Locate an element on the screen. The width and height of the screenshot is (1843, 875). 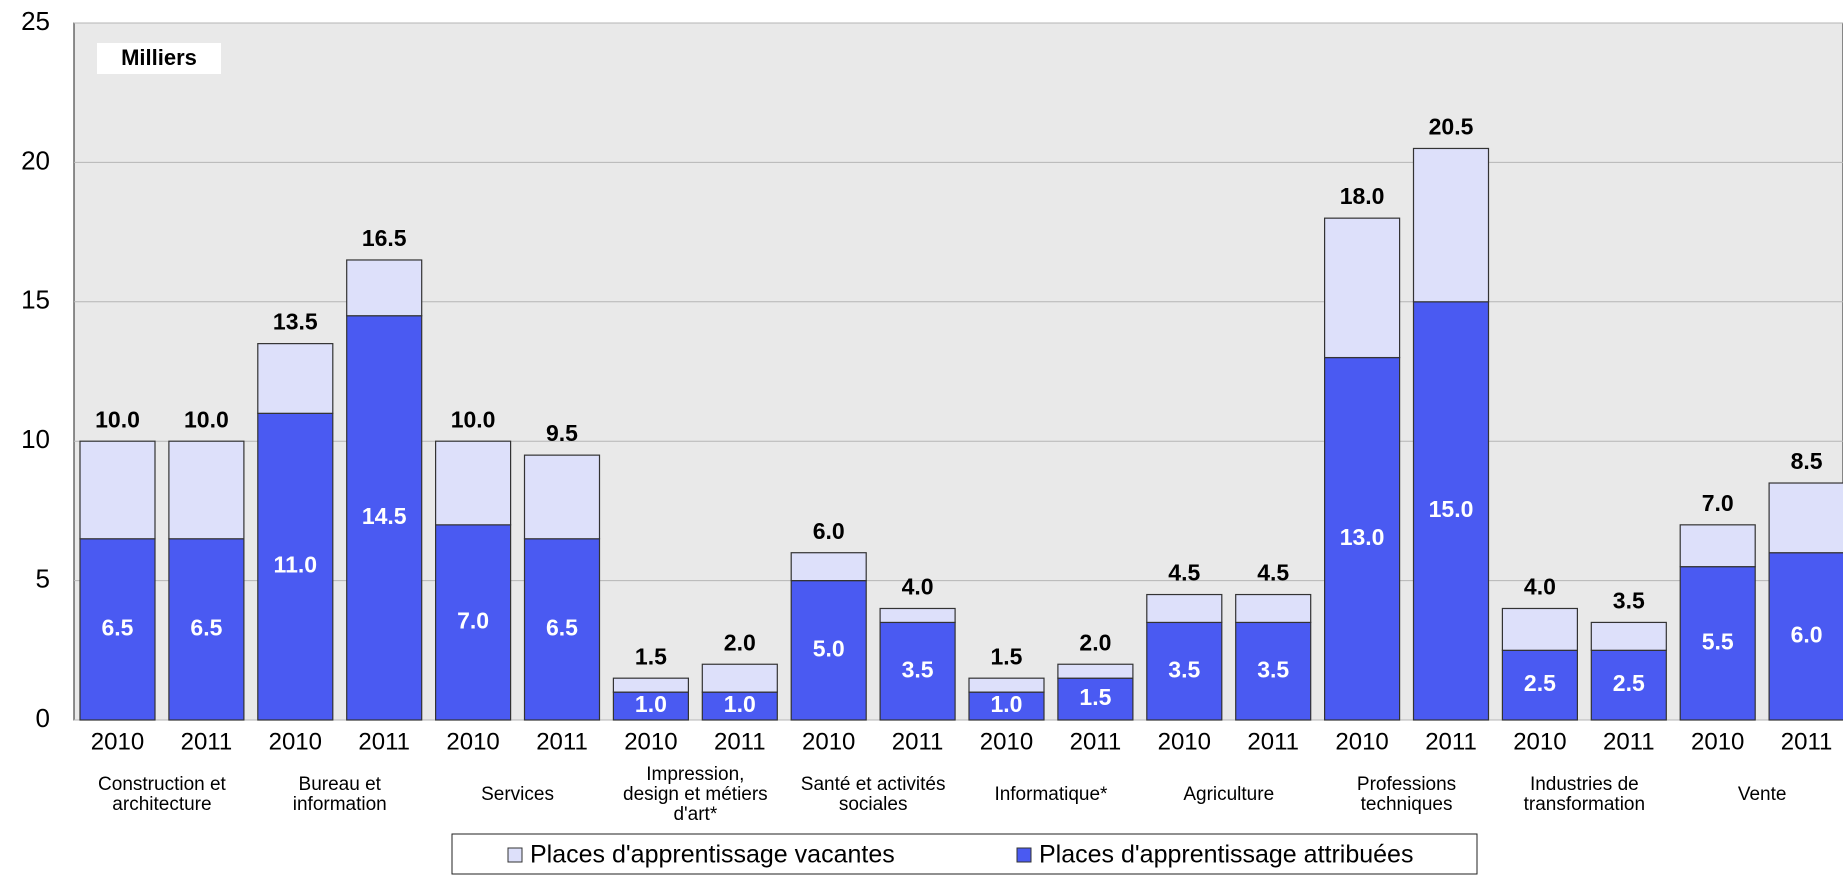
legend-swatch is located at coordinates (1024, 855).